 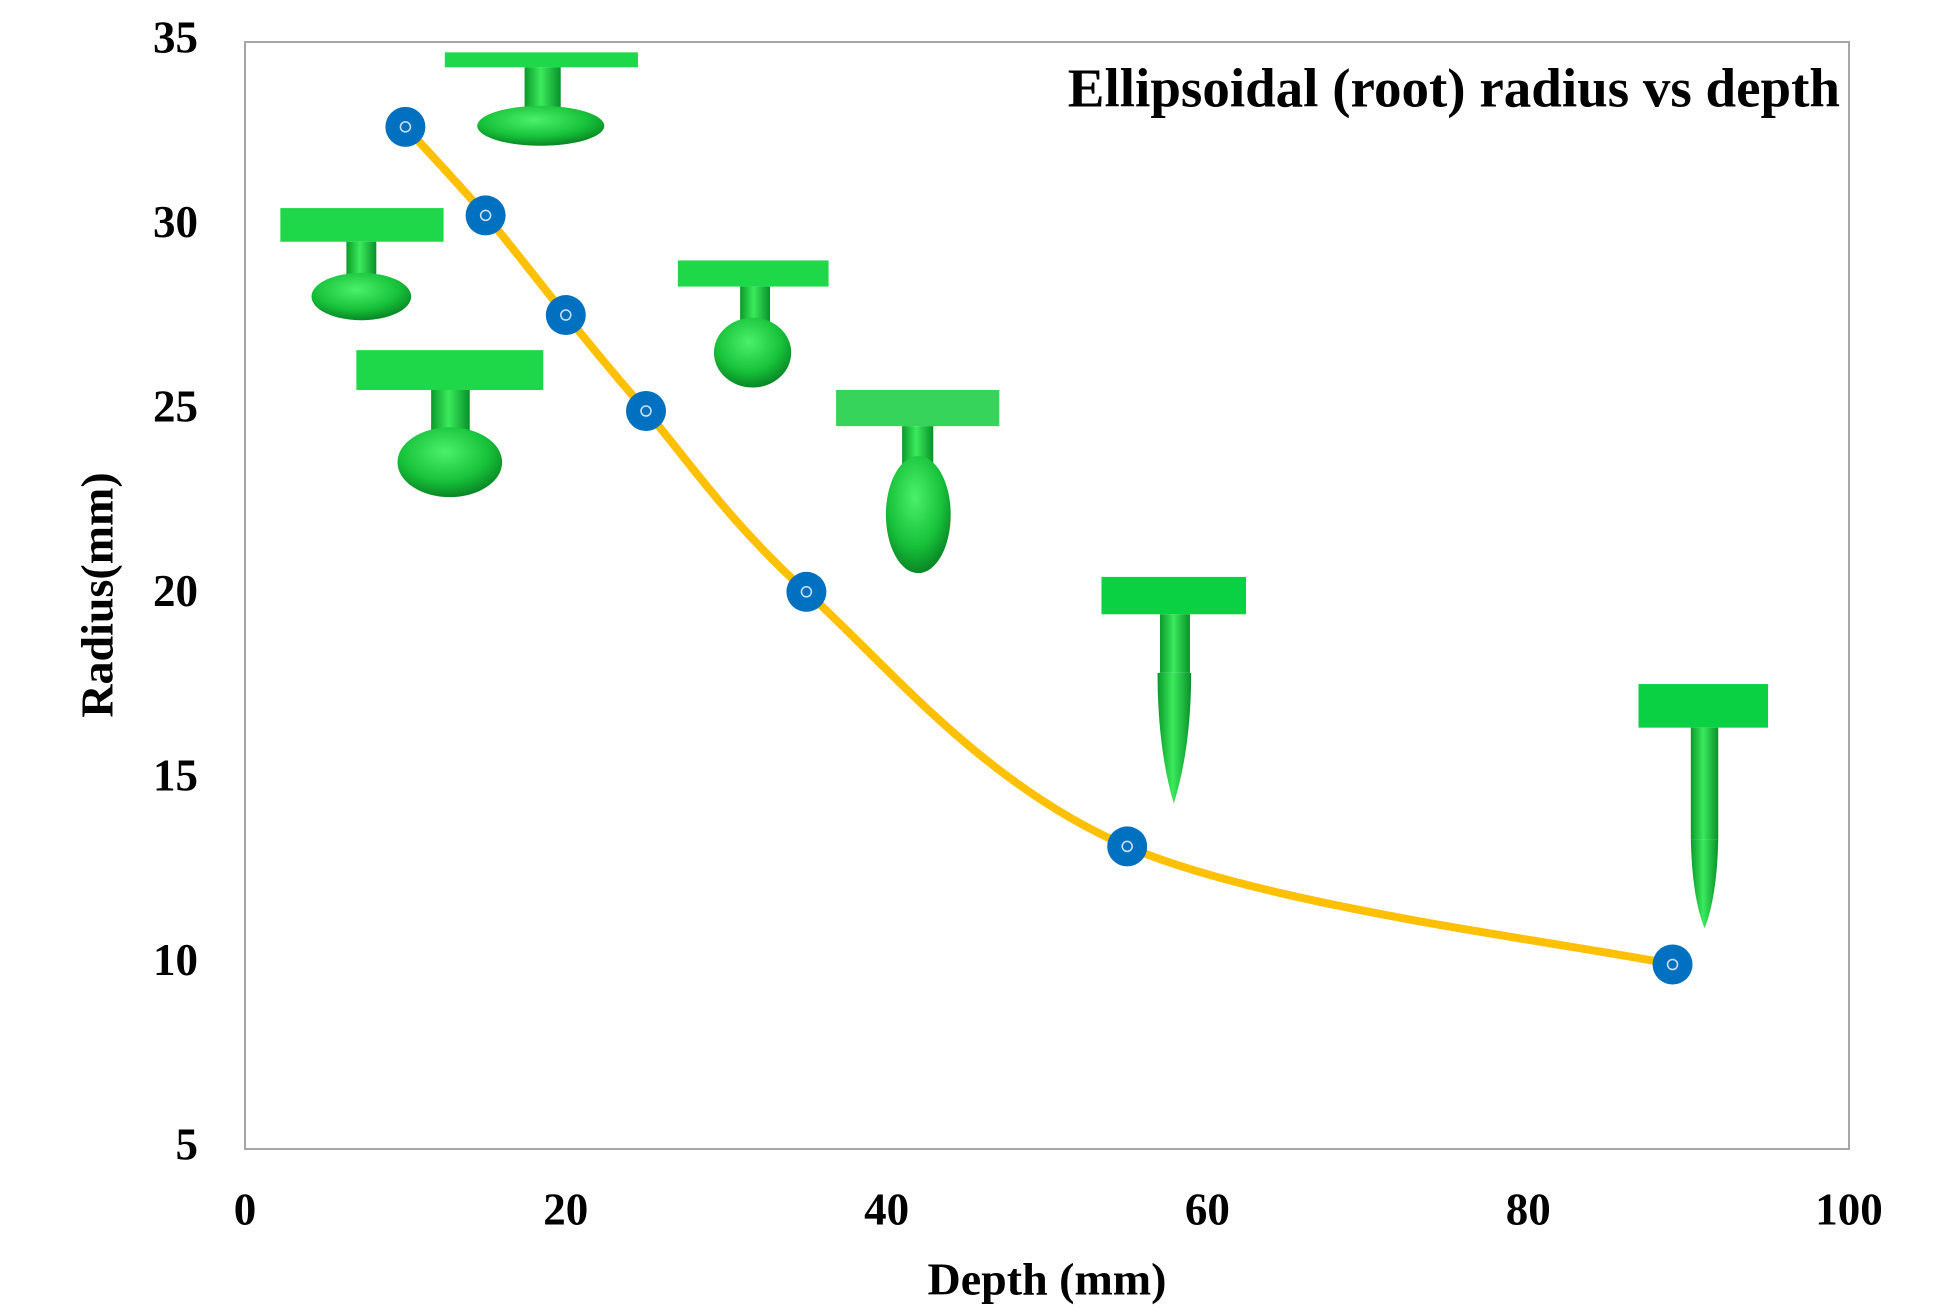 I want to click on x-axis-label: Depth (mm), so click(x=1047, y=1279).